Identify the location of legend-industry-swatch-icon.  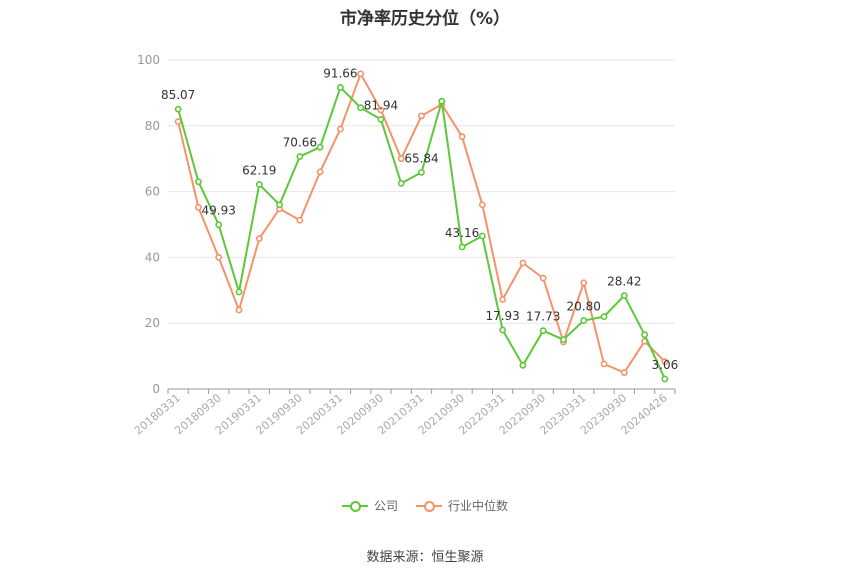
(429, 506).